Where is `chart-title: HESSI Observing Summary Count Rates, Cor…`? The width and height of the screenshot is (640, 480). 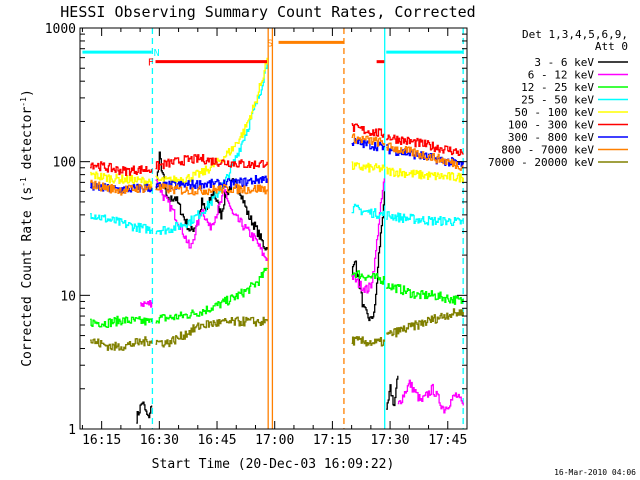 chart-title: HESSI Observing Summary Count Rates, Cor… is located at coordinates (267, 12).